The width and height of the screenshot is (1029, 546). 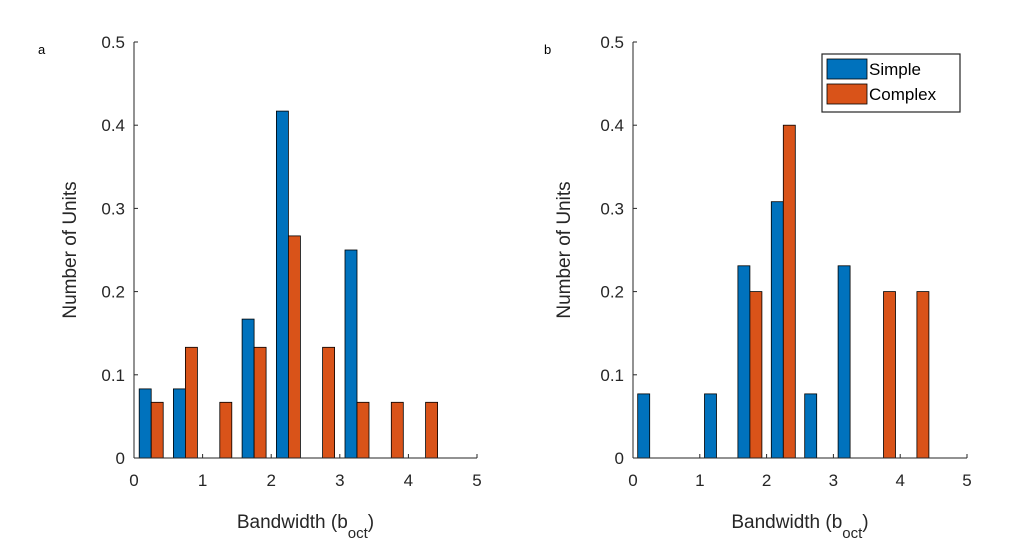 What do you see at coordinates (891, 83) in the screenshot?
I see `legend: Simple Complex` at bounding box center [891, 83].